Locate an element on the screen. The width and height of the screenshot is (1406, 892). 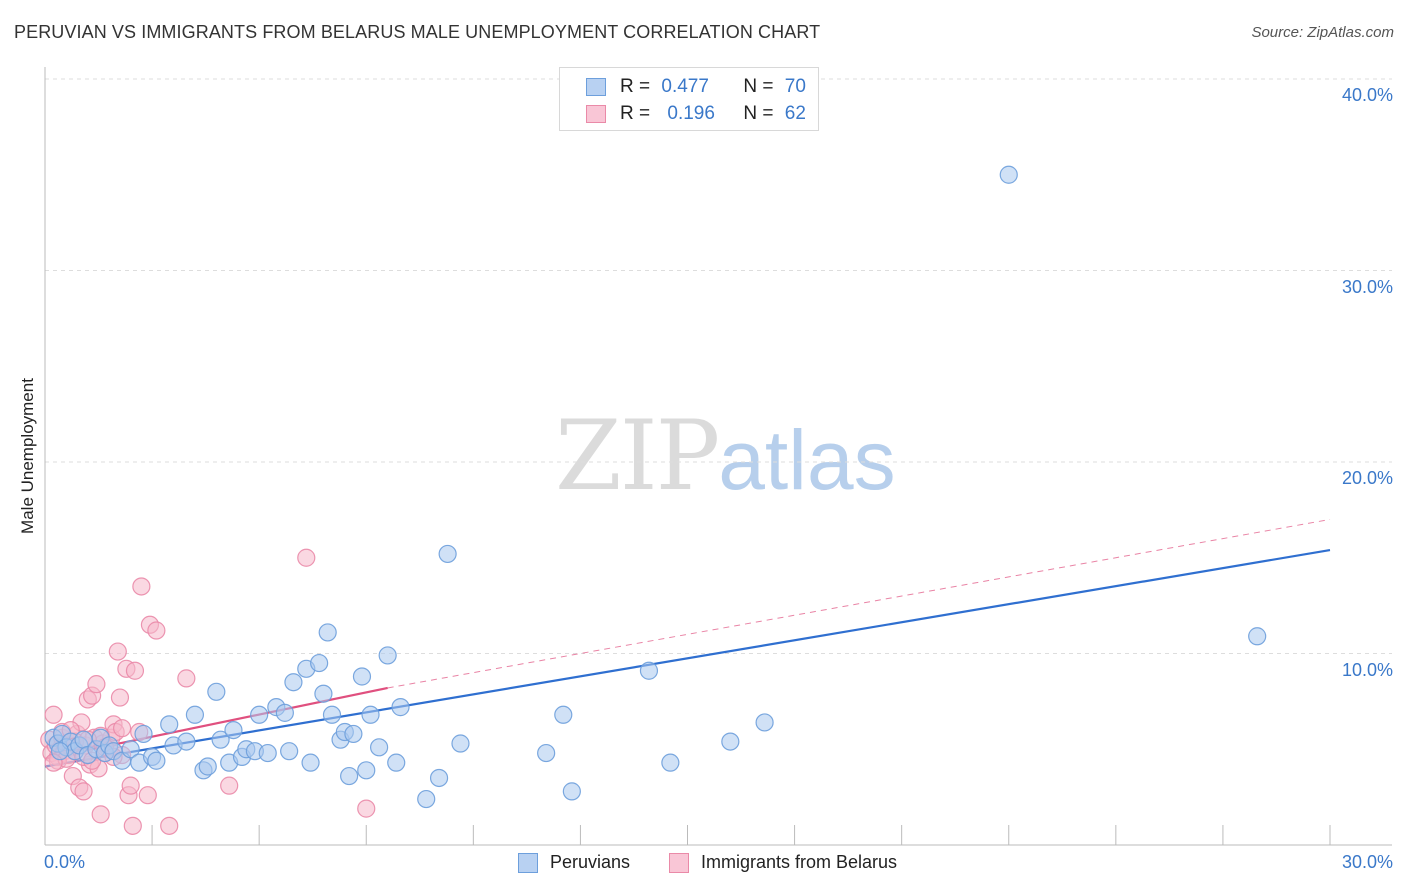
legend-n-value: 62 is located at coordinates (795, 113).